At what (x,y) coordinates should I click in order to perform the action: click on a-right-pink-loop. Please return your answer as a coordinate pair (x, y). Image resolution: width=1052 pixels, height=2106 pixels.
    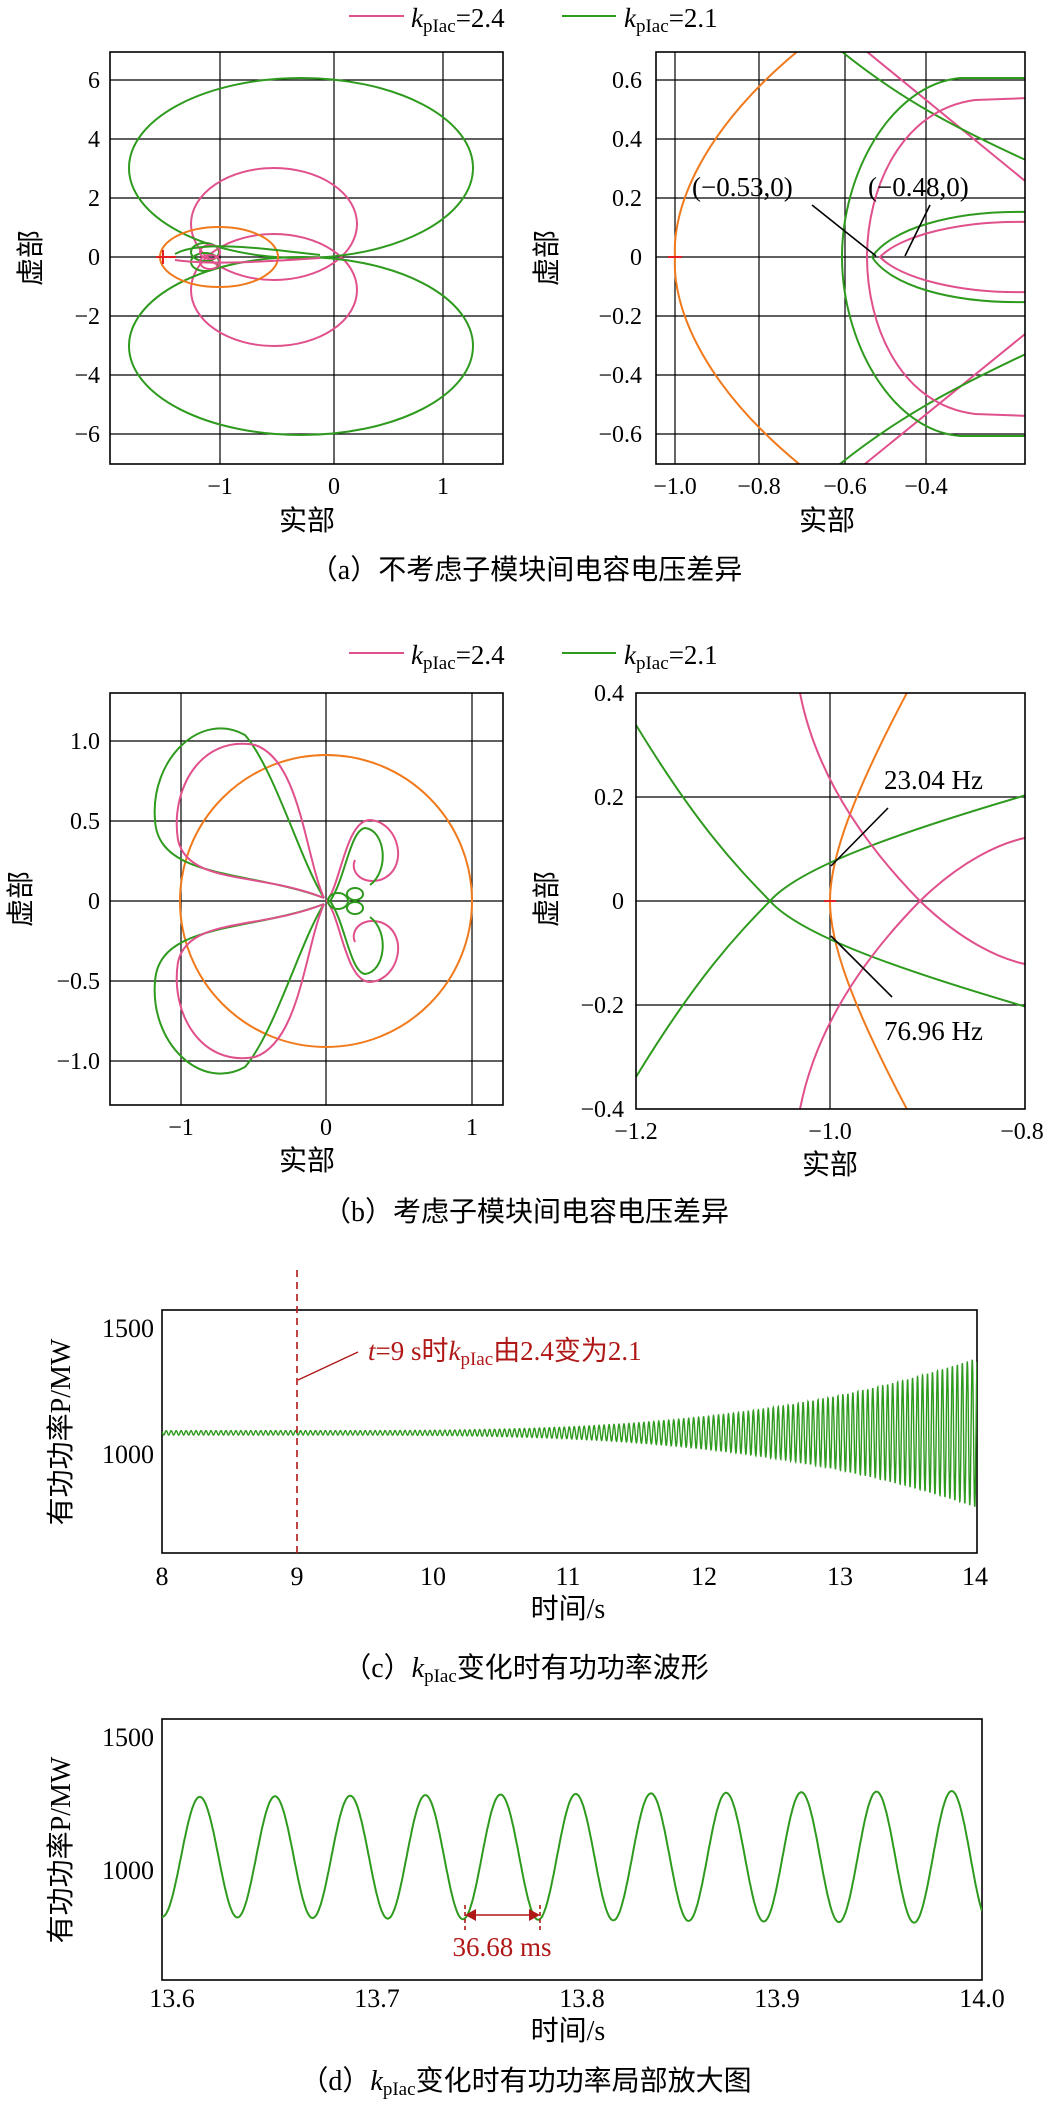
    Looking at the image, I should click on (945, 257).